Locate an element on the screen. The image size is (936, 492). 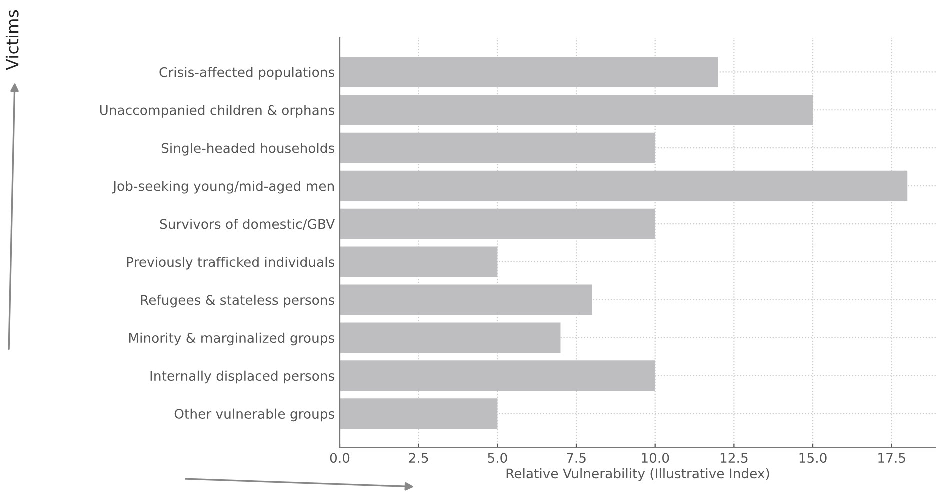
x-tick-label: 15.0 is located at coordinates (813, 458).